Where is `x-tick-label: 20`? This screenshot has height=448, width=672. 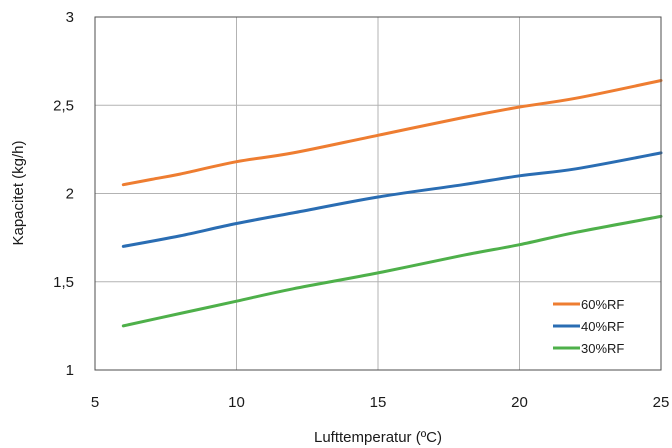
x-tick-label: 20 is located at coordinates (519, 402).